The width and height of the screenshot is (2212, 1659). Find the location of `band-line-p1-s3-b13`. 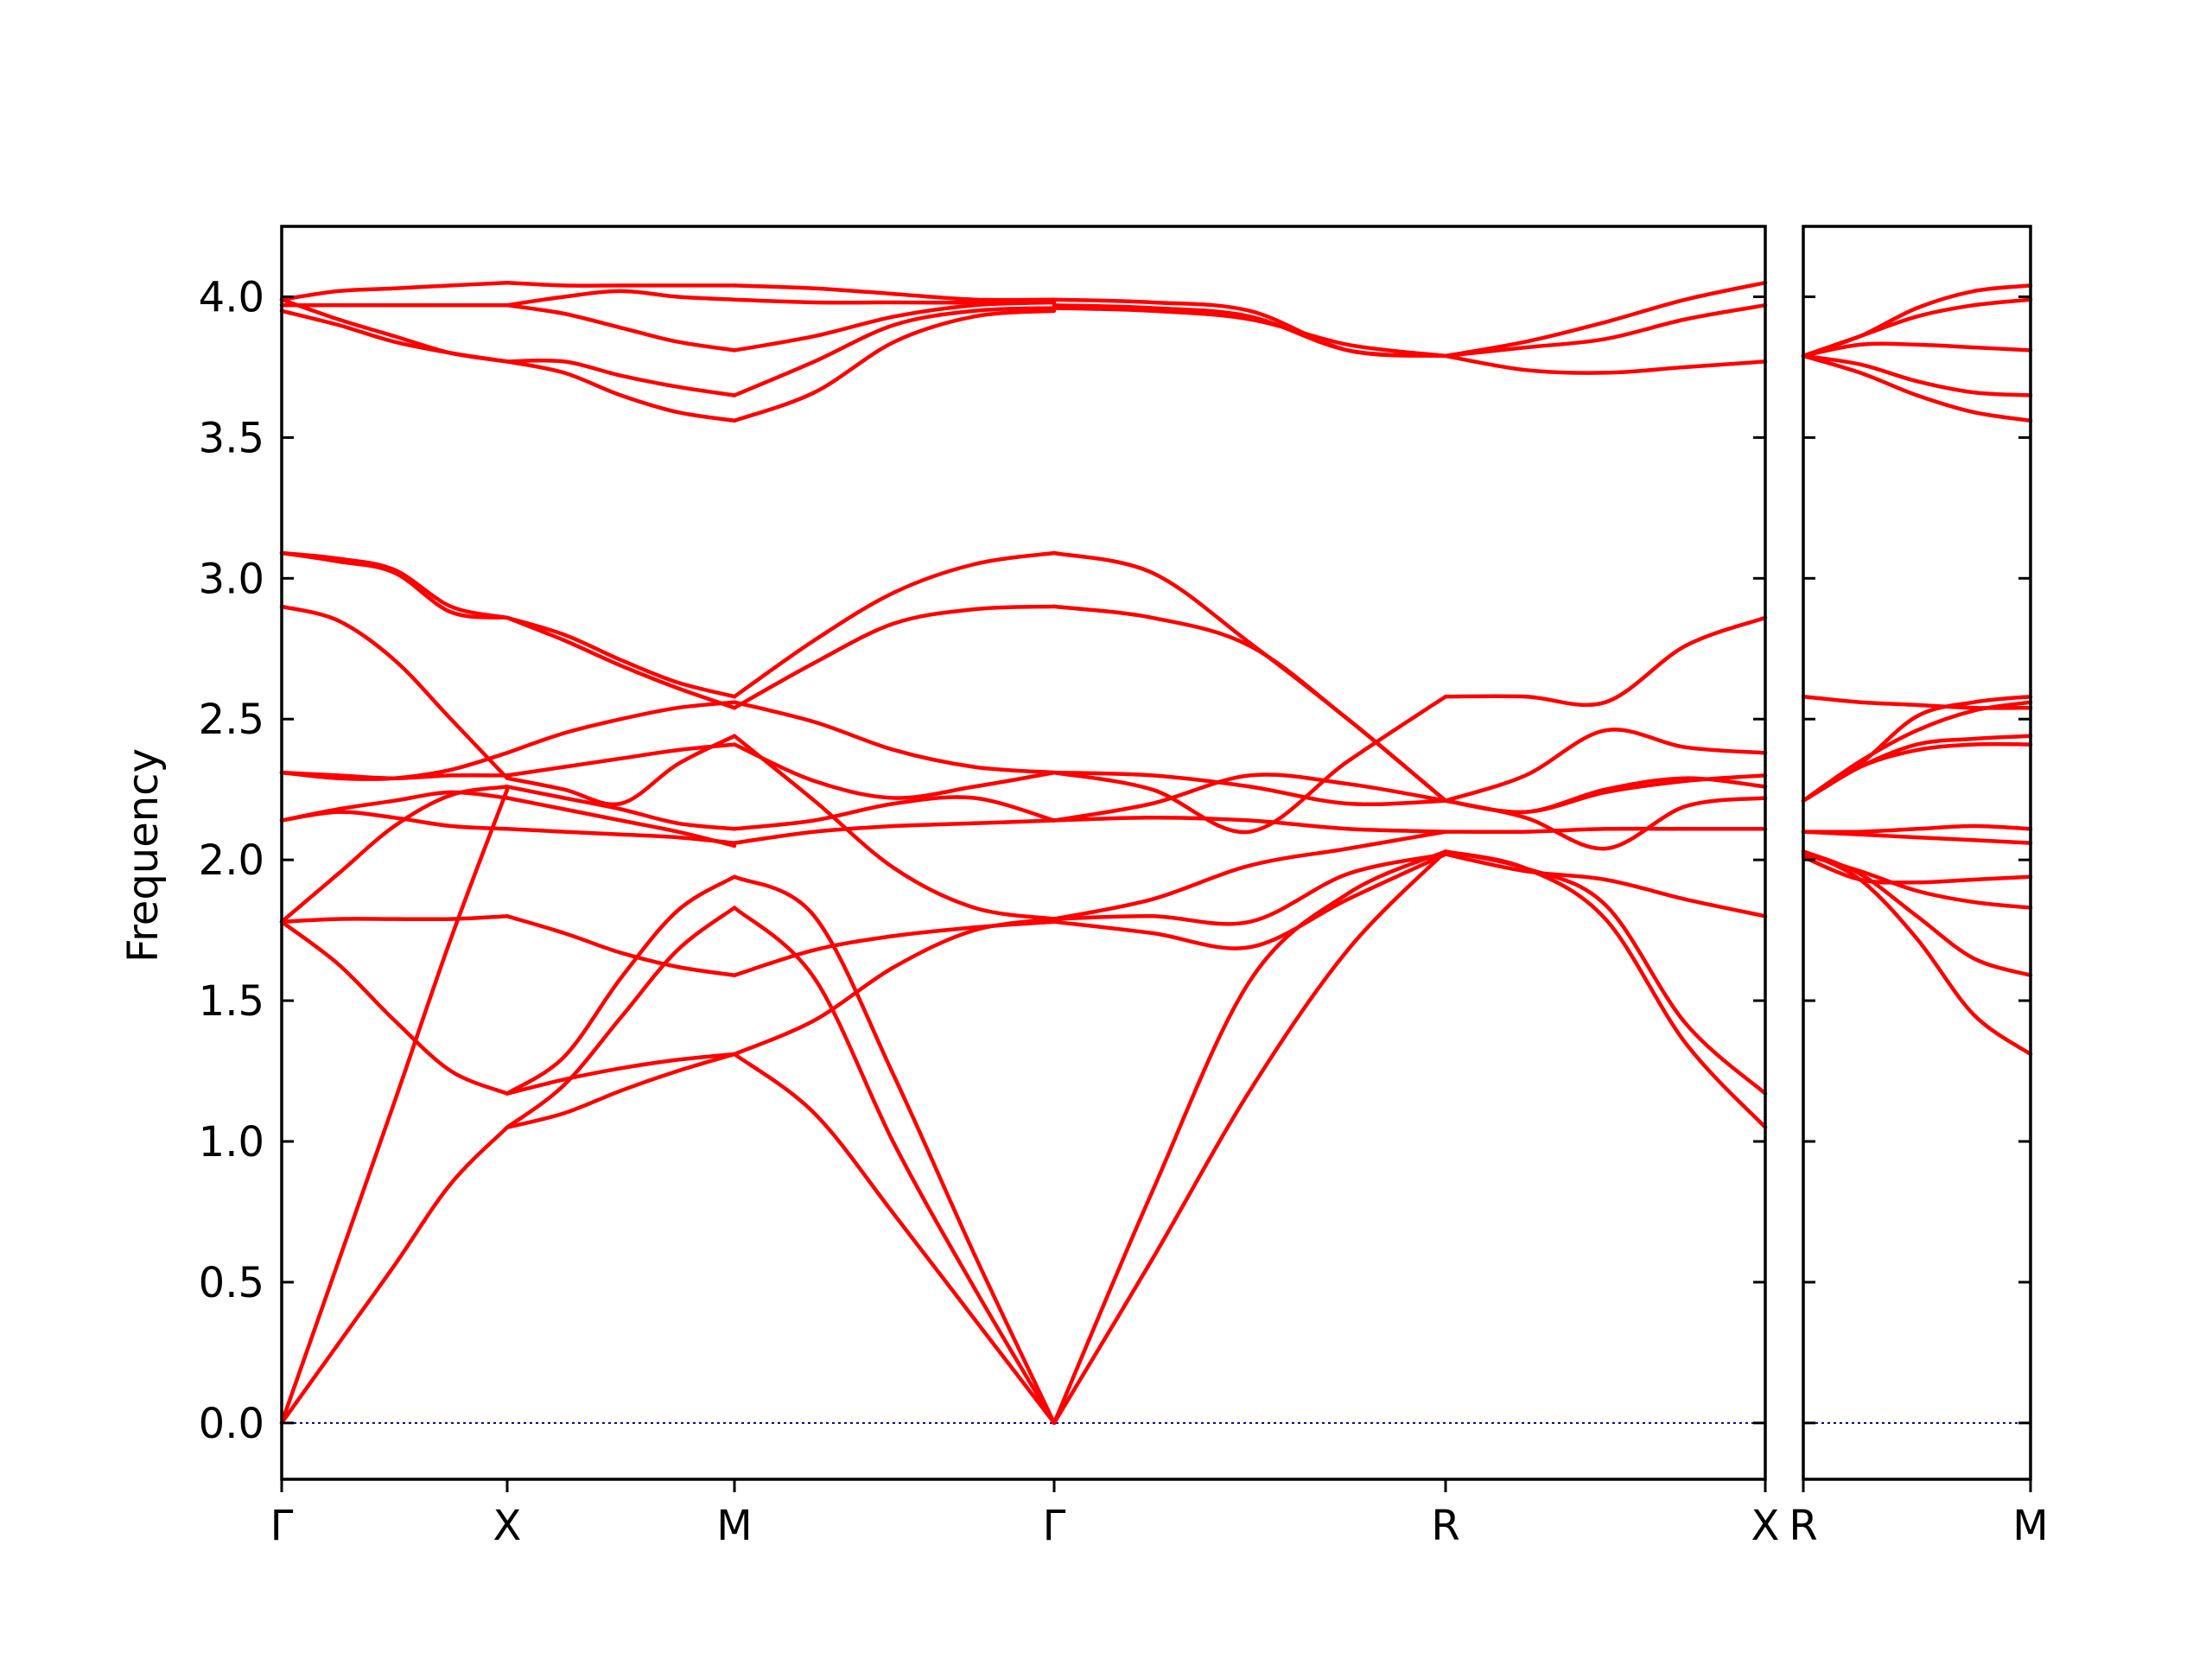

band-line-p1-s3-b13 is located at coordinates (894, 365).